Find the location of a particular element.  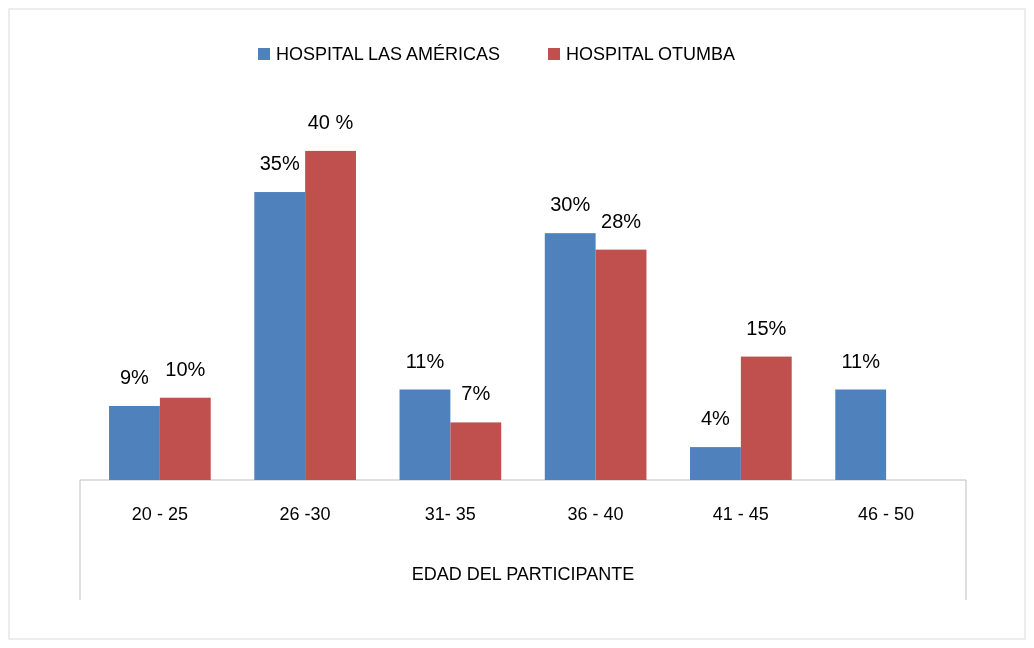

legend-label: HOSPITAL OTUMBA is located at coordinates (651, 54).